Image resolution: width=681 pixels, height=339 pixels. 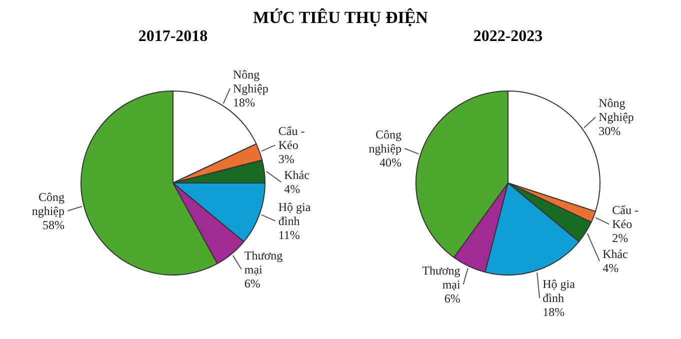 What do you see at coordinates (508, 37) in the screenshot?
I see `chart-title: 2022-2023` at bounding box center [508, 37].